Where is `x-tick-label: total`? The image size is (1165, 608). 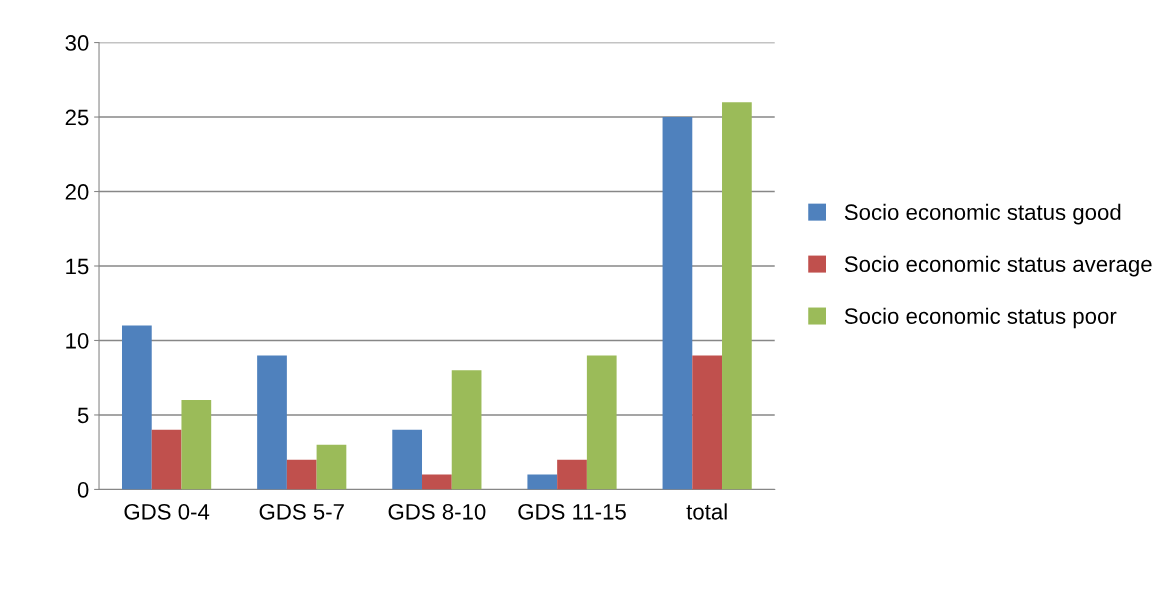
x-tick-label: total is located at coordinates (706, 511).